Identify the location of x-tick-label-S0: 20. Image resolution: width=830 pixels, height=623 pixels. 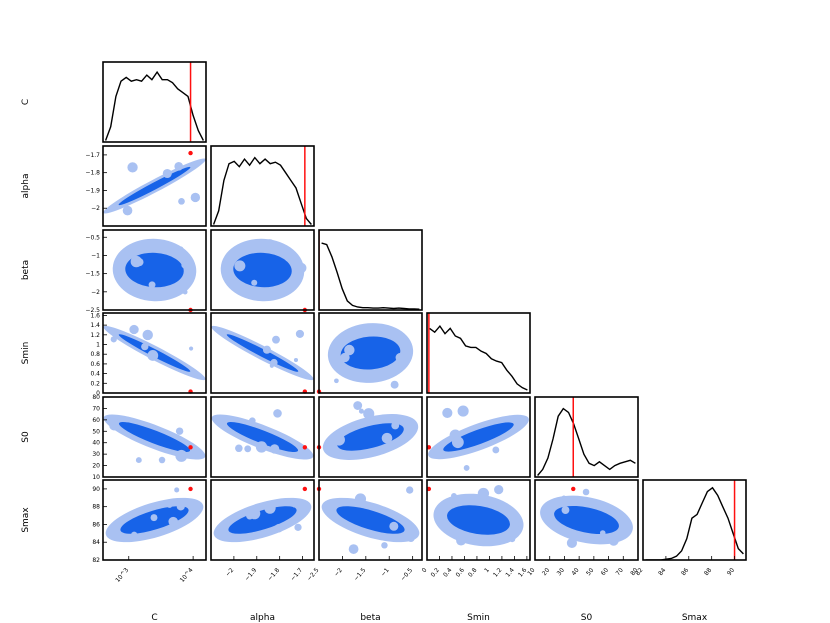
(546, 572).